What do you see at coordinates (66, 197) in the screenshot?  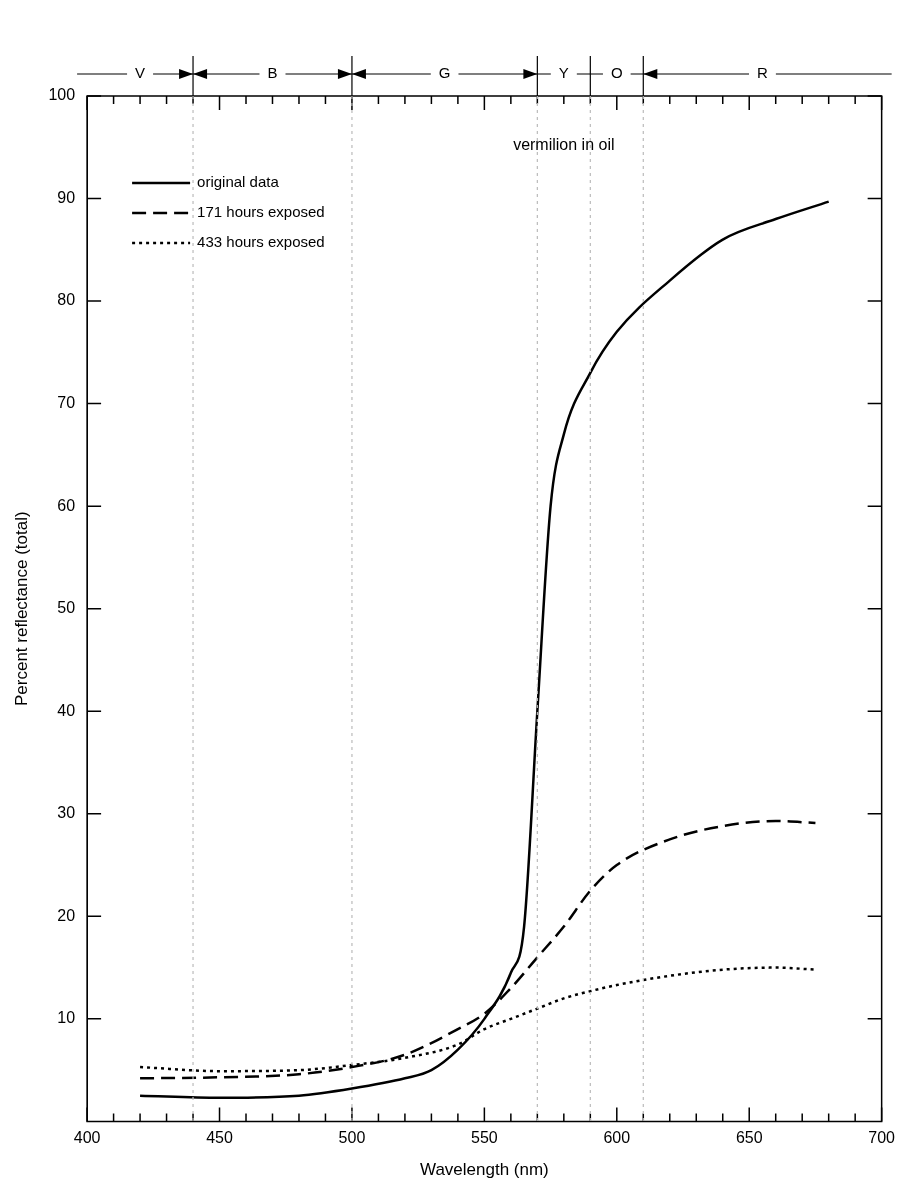 I see `y-tick-label: 90` at bounding box center [66, 197].